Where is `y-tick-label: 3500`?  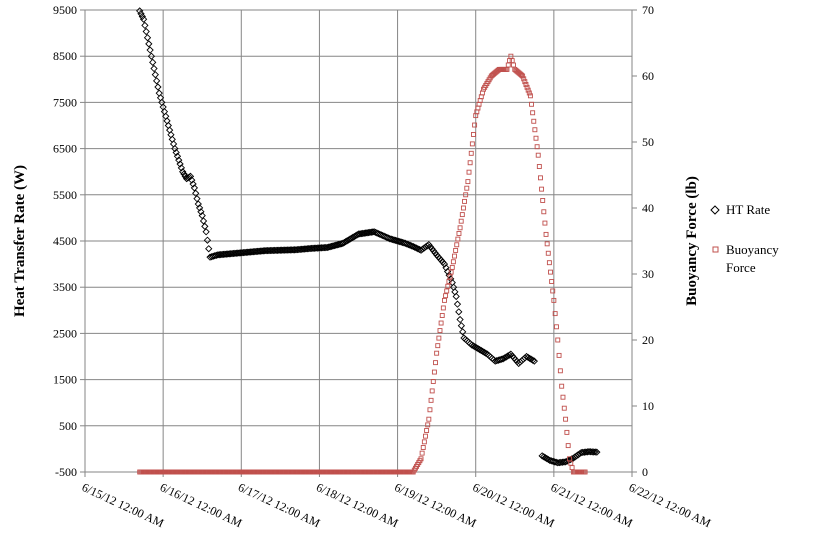 y-tick-label: 3500 is located at coordinates (65, 287).